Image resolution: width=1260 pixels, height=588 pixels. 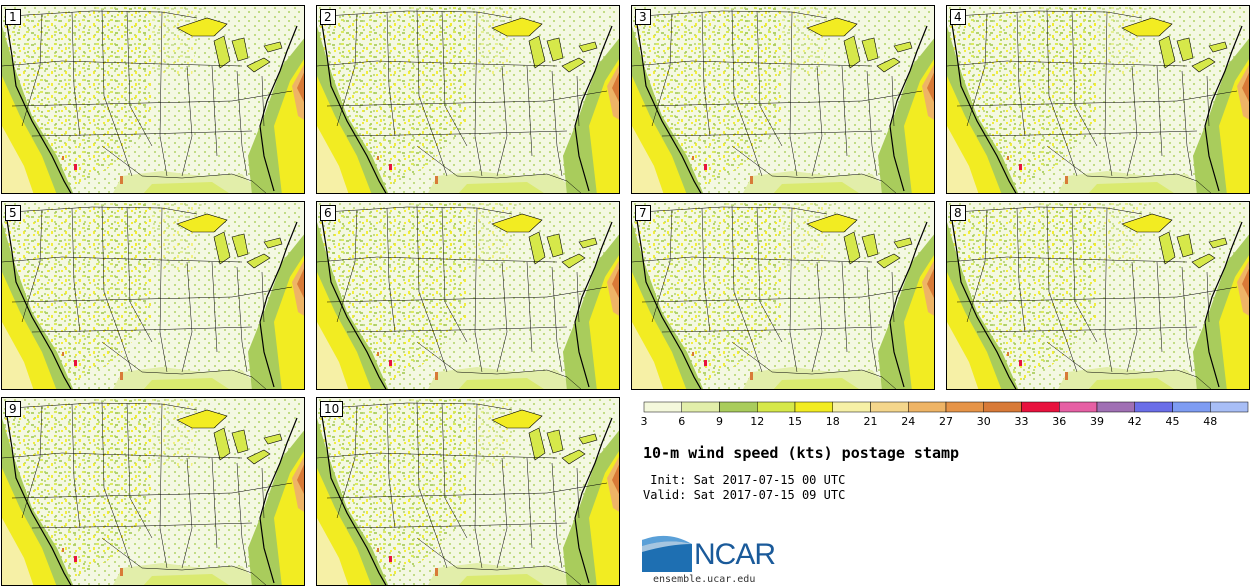 I want to click on map-panel-6: 6, so click(x=468, y=295).